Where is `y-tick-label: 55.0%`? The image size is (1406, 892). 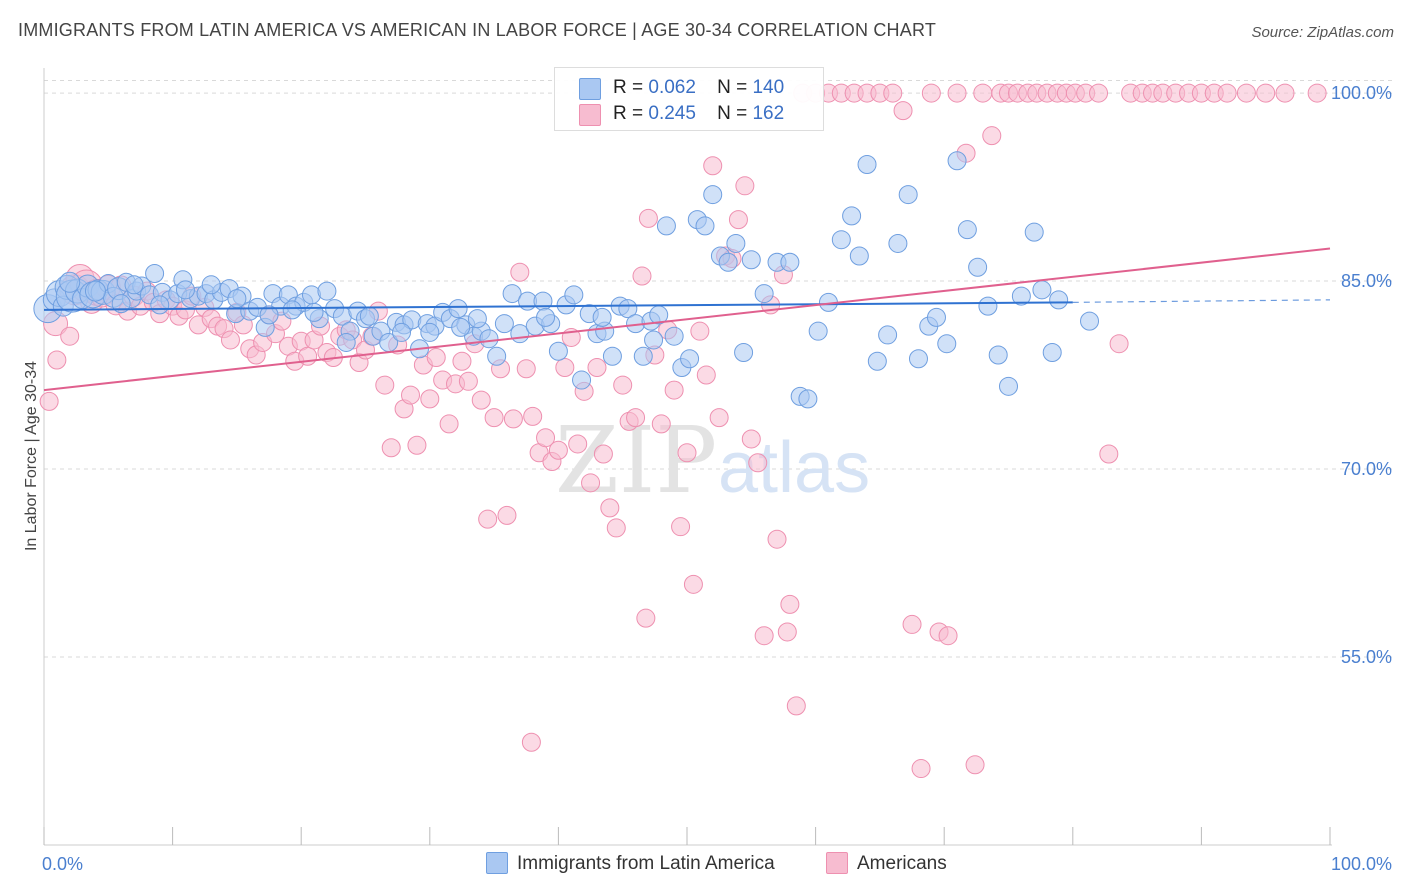
y-tick-label: 55.0% is located at coordinates (1366, 657).